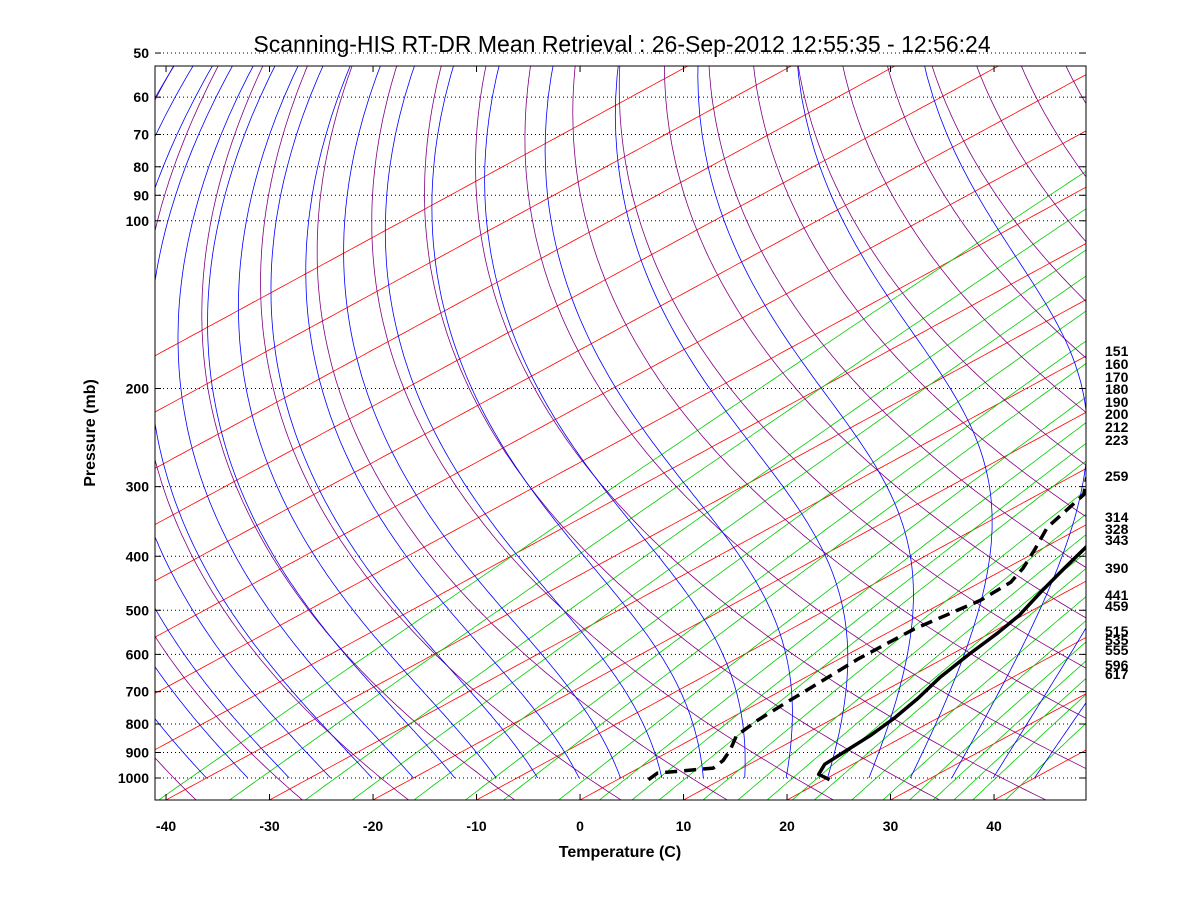  Describe the element at coordinates (138, 753) in the screenshot. I see `y-tick-label: 900` at that location.